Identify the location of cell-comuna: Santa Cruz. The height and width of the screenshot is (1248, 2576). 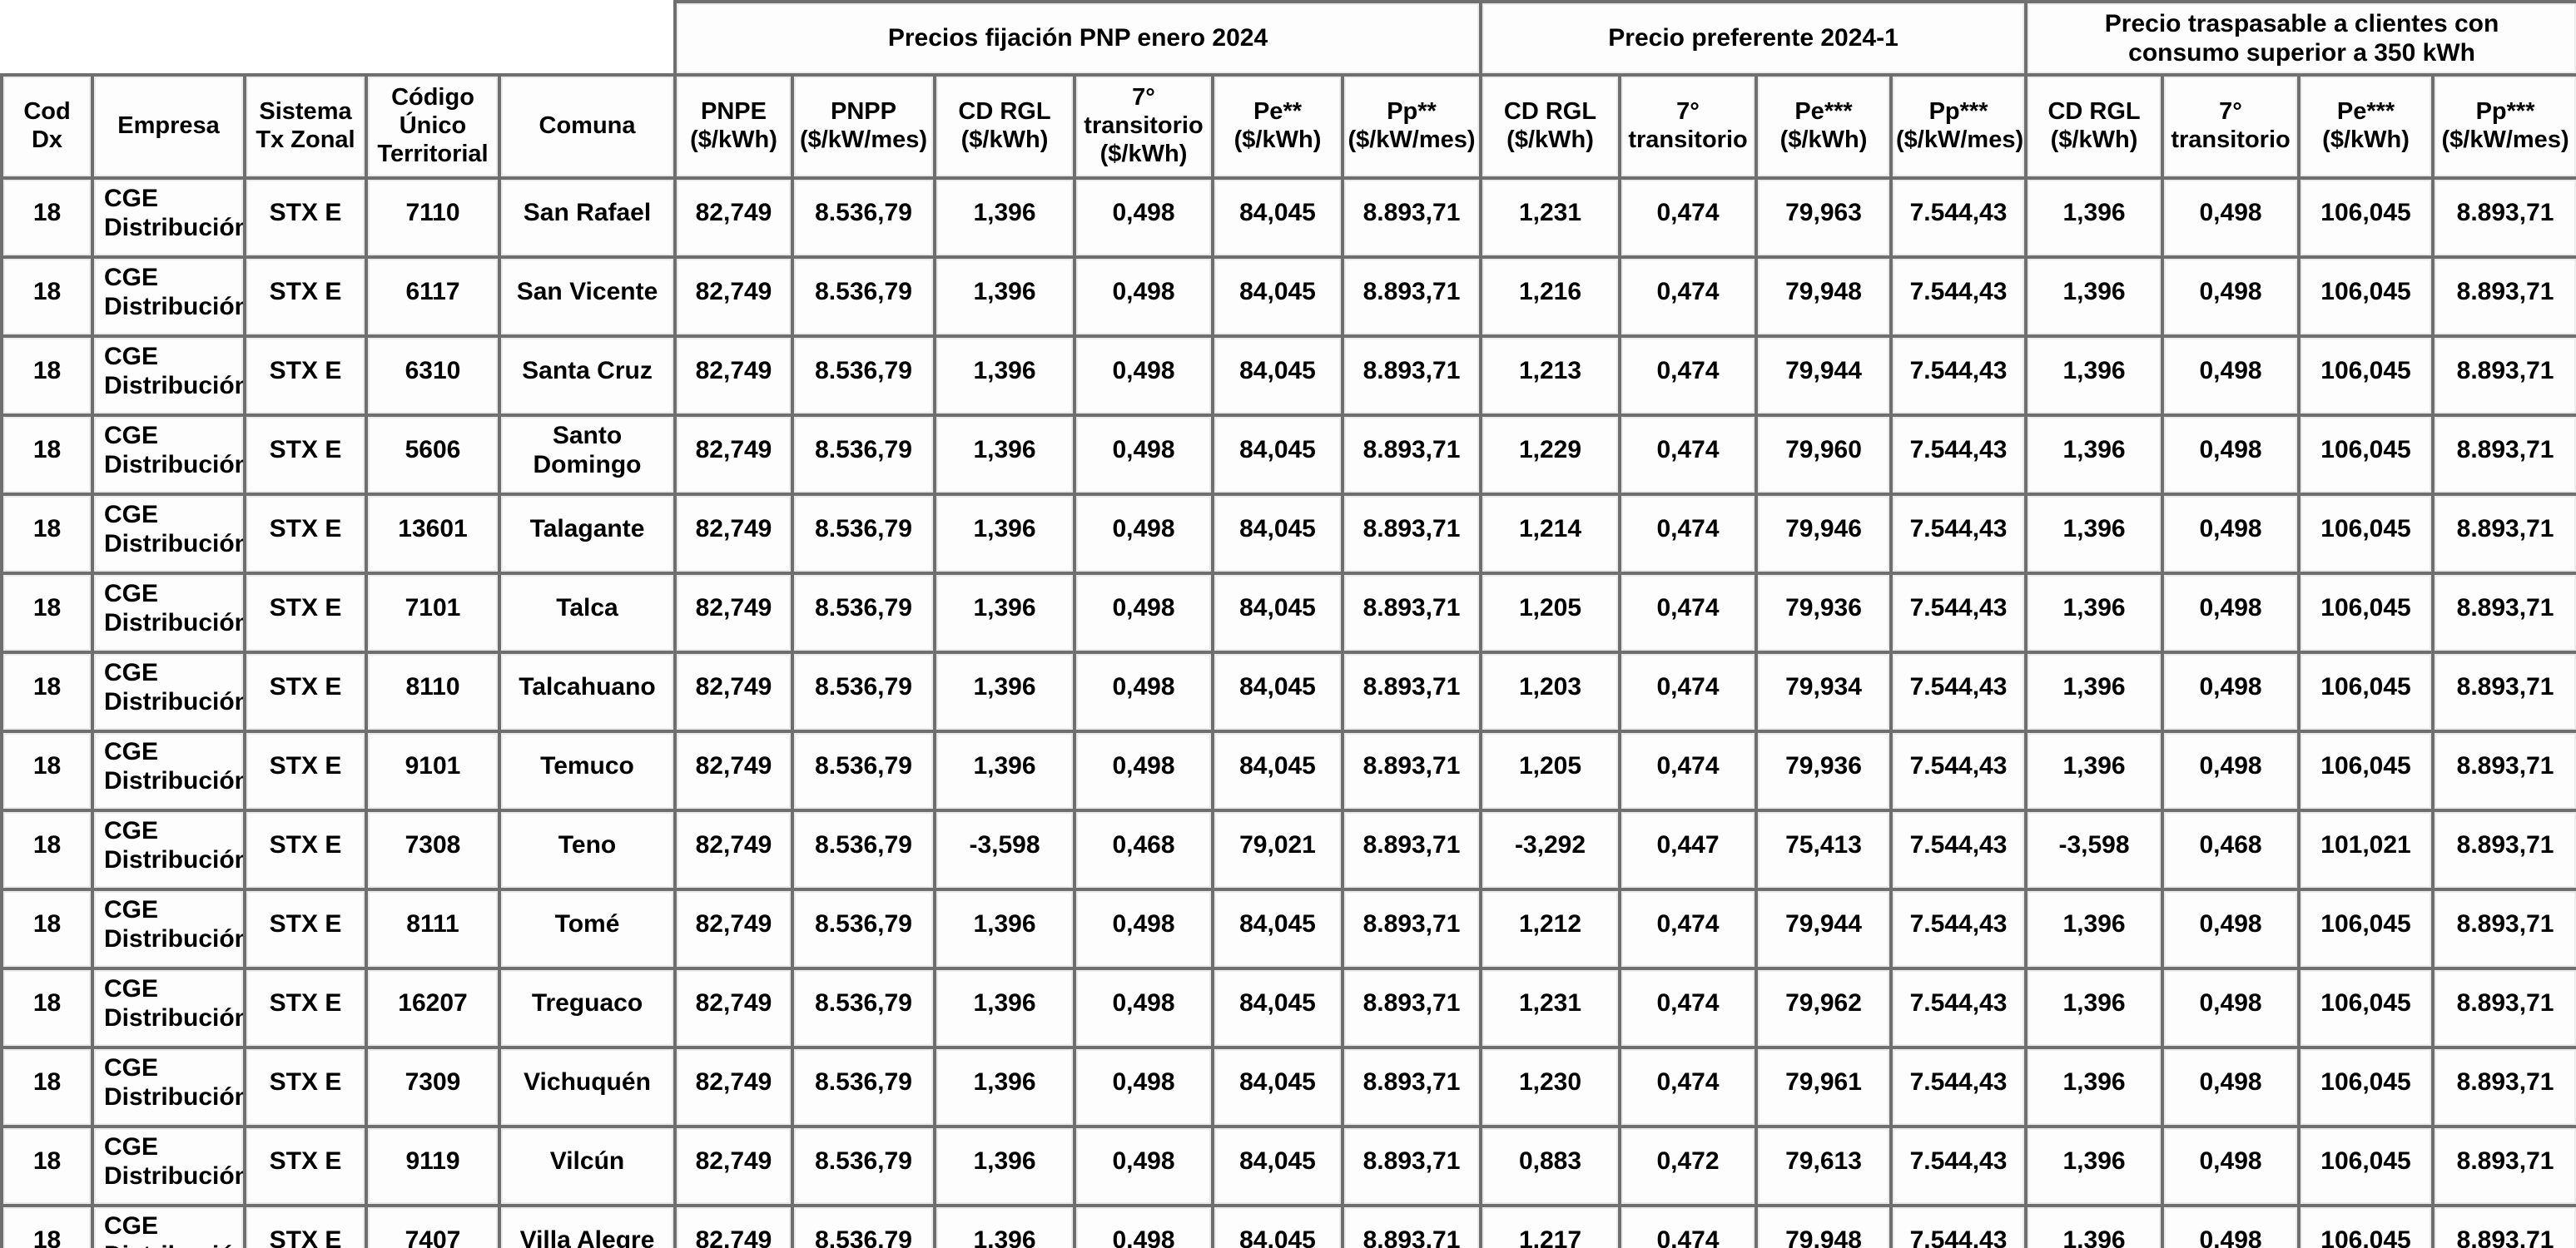
(587, 375).